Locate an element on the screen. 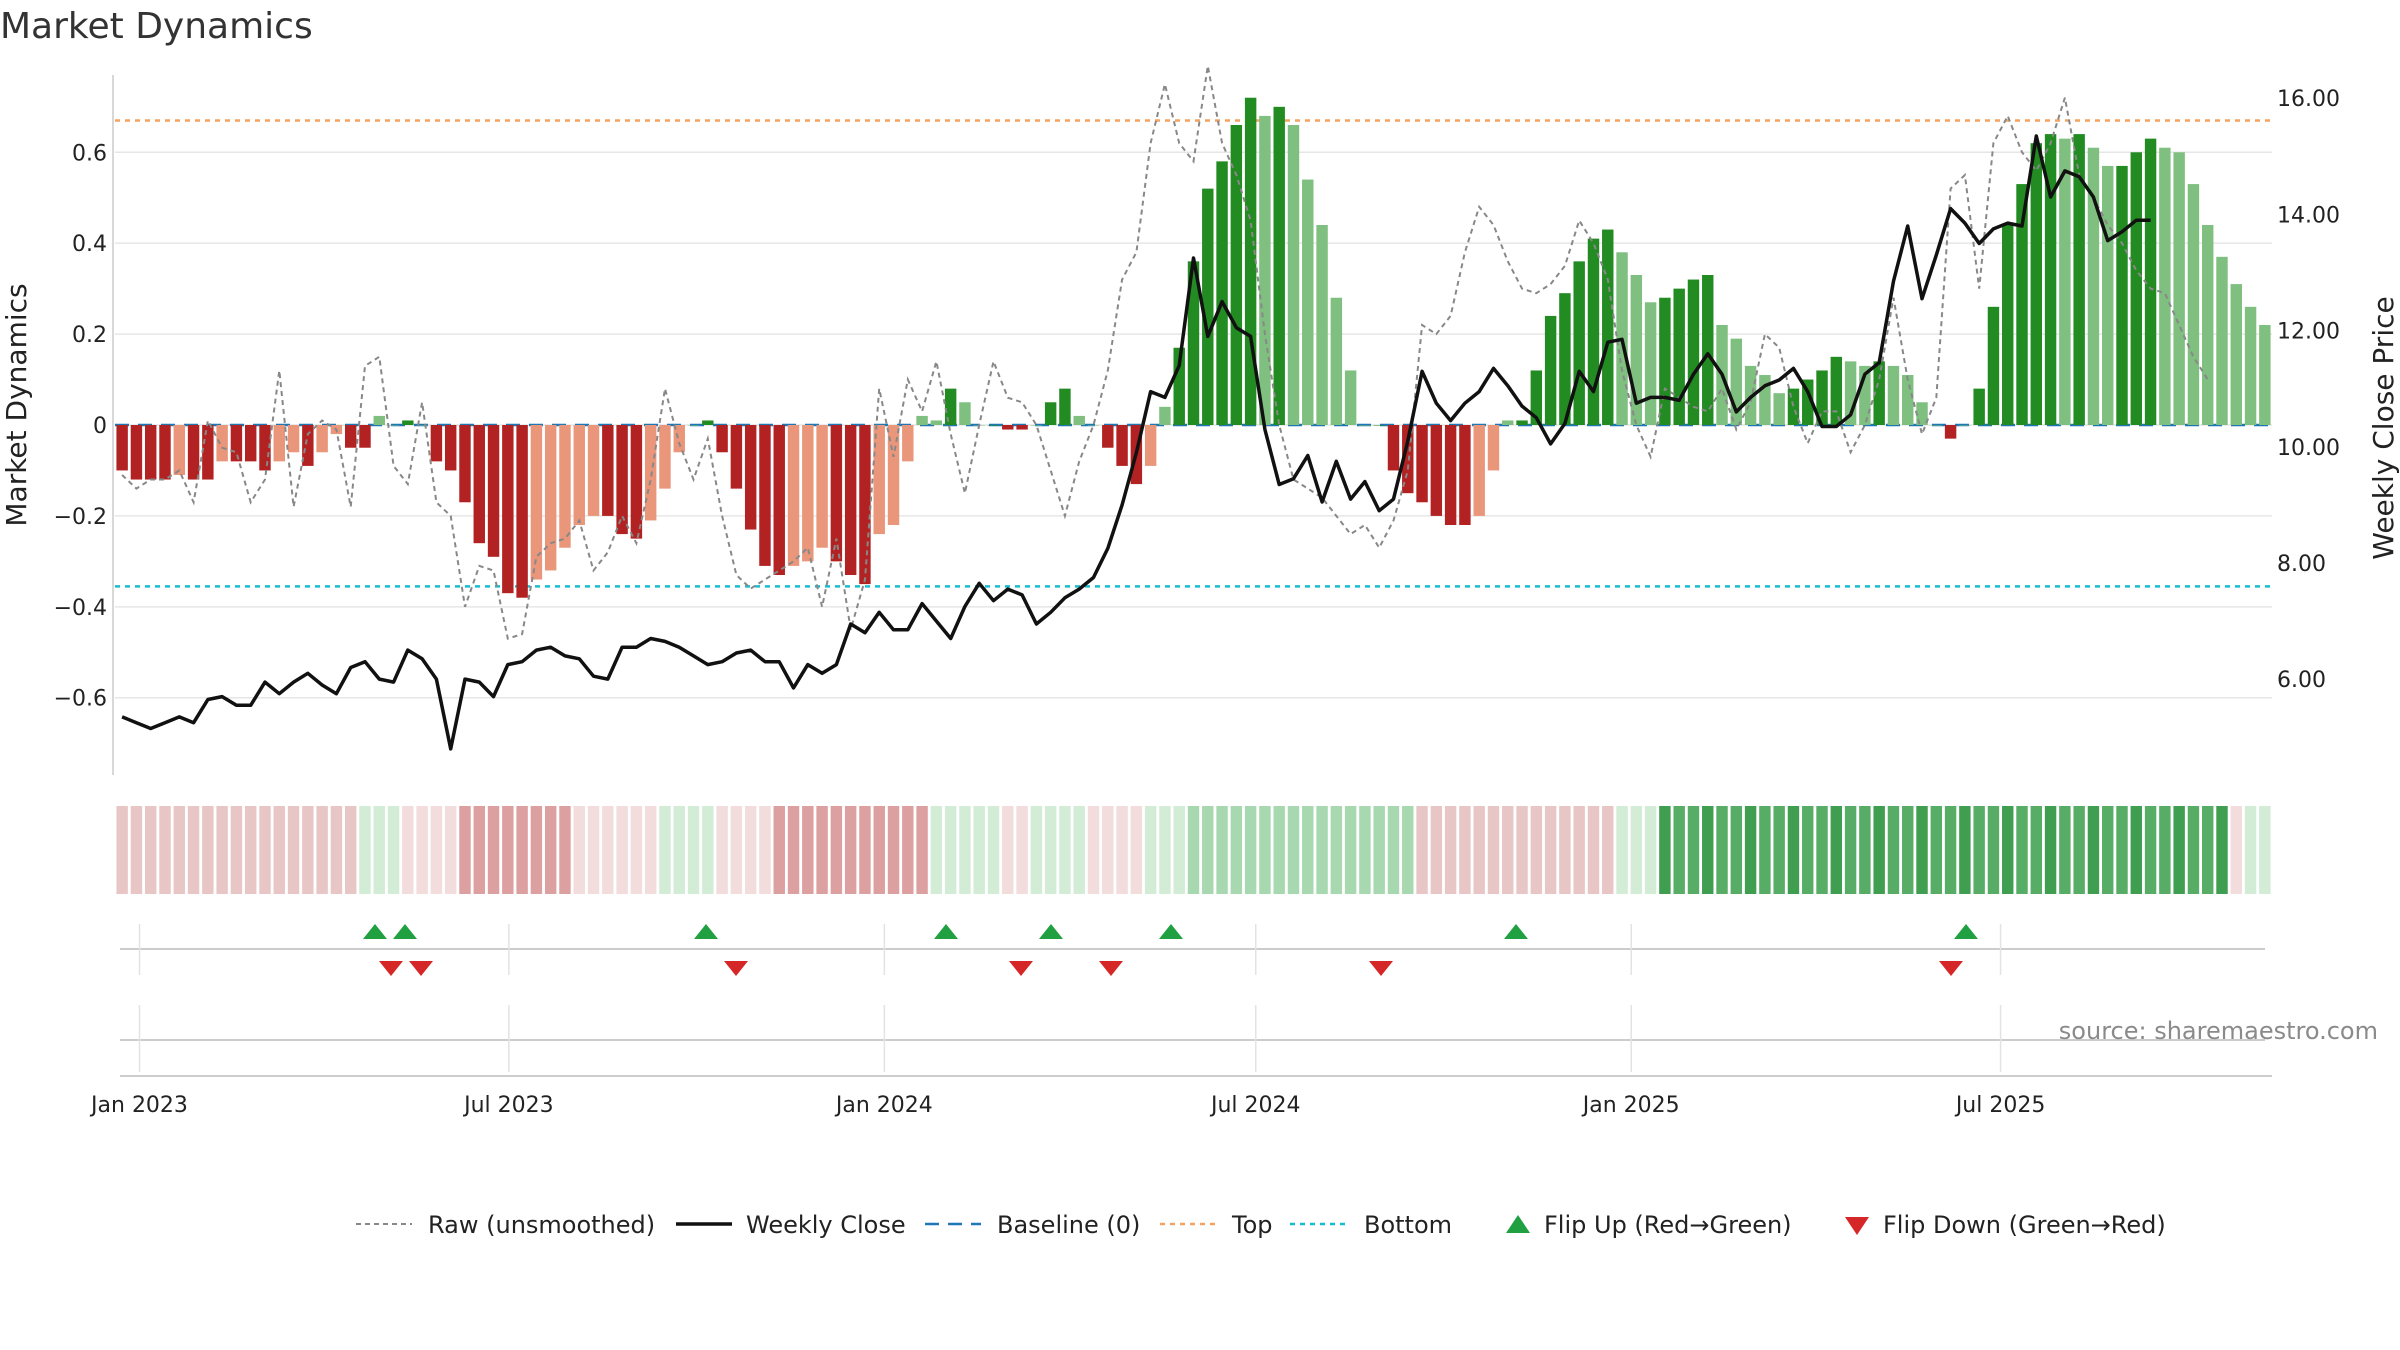 The image size is (2400, 1350). y2-tick-label: 10.00 is located at coordinates (2308, 448).